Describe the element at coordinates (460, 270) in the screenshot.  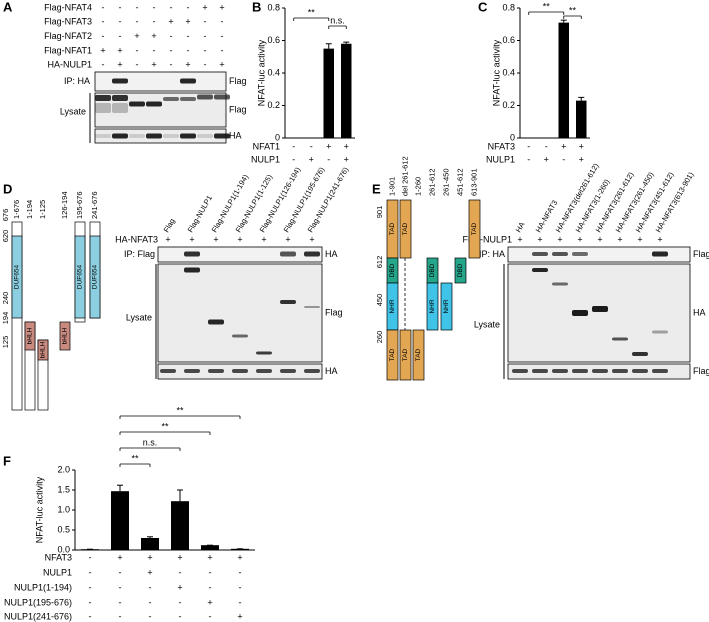
I see `domain-label: DBD` at that location.